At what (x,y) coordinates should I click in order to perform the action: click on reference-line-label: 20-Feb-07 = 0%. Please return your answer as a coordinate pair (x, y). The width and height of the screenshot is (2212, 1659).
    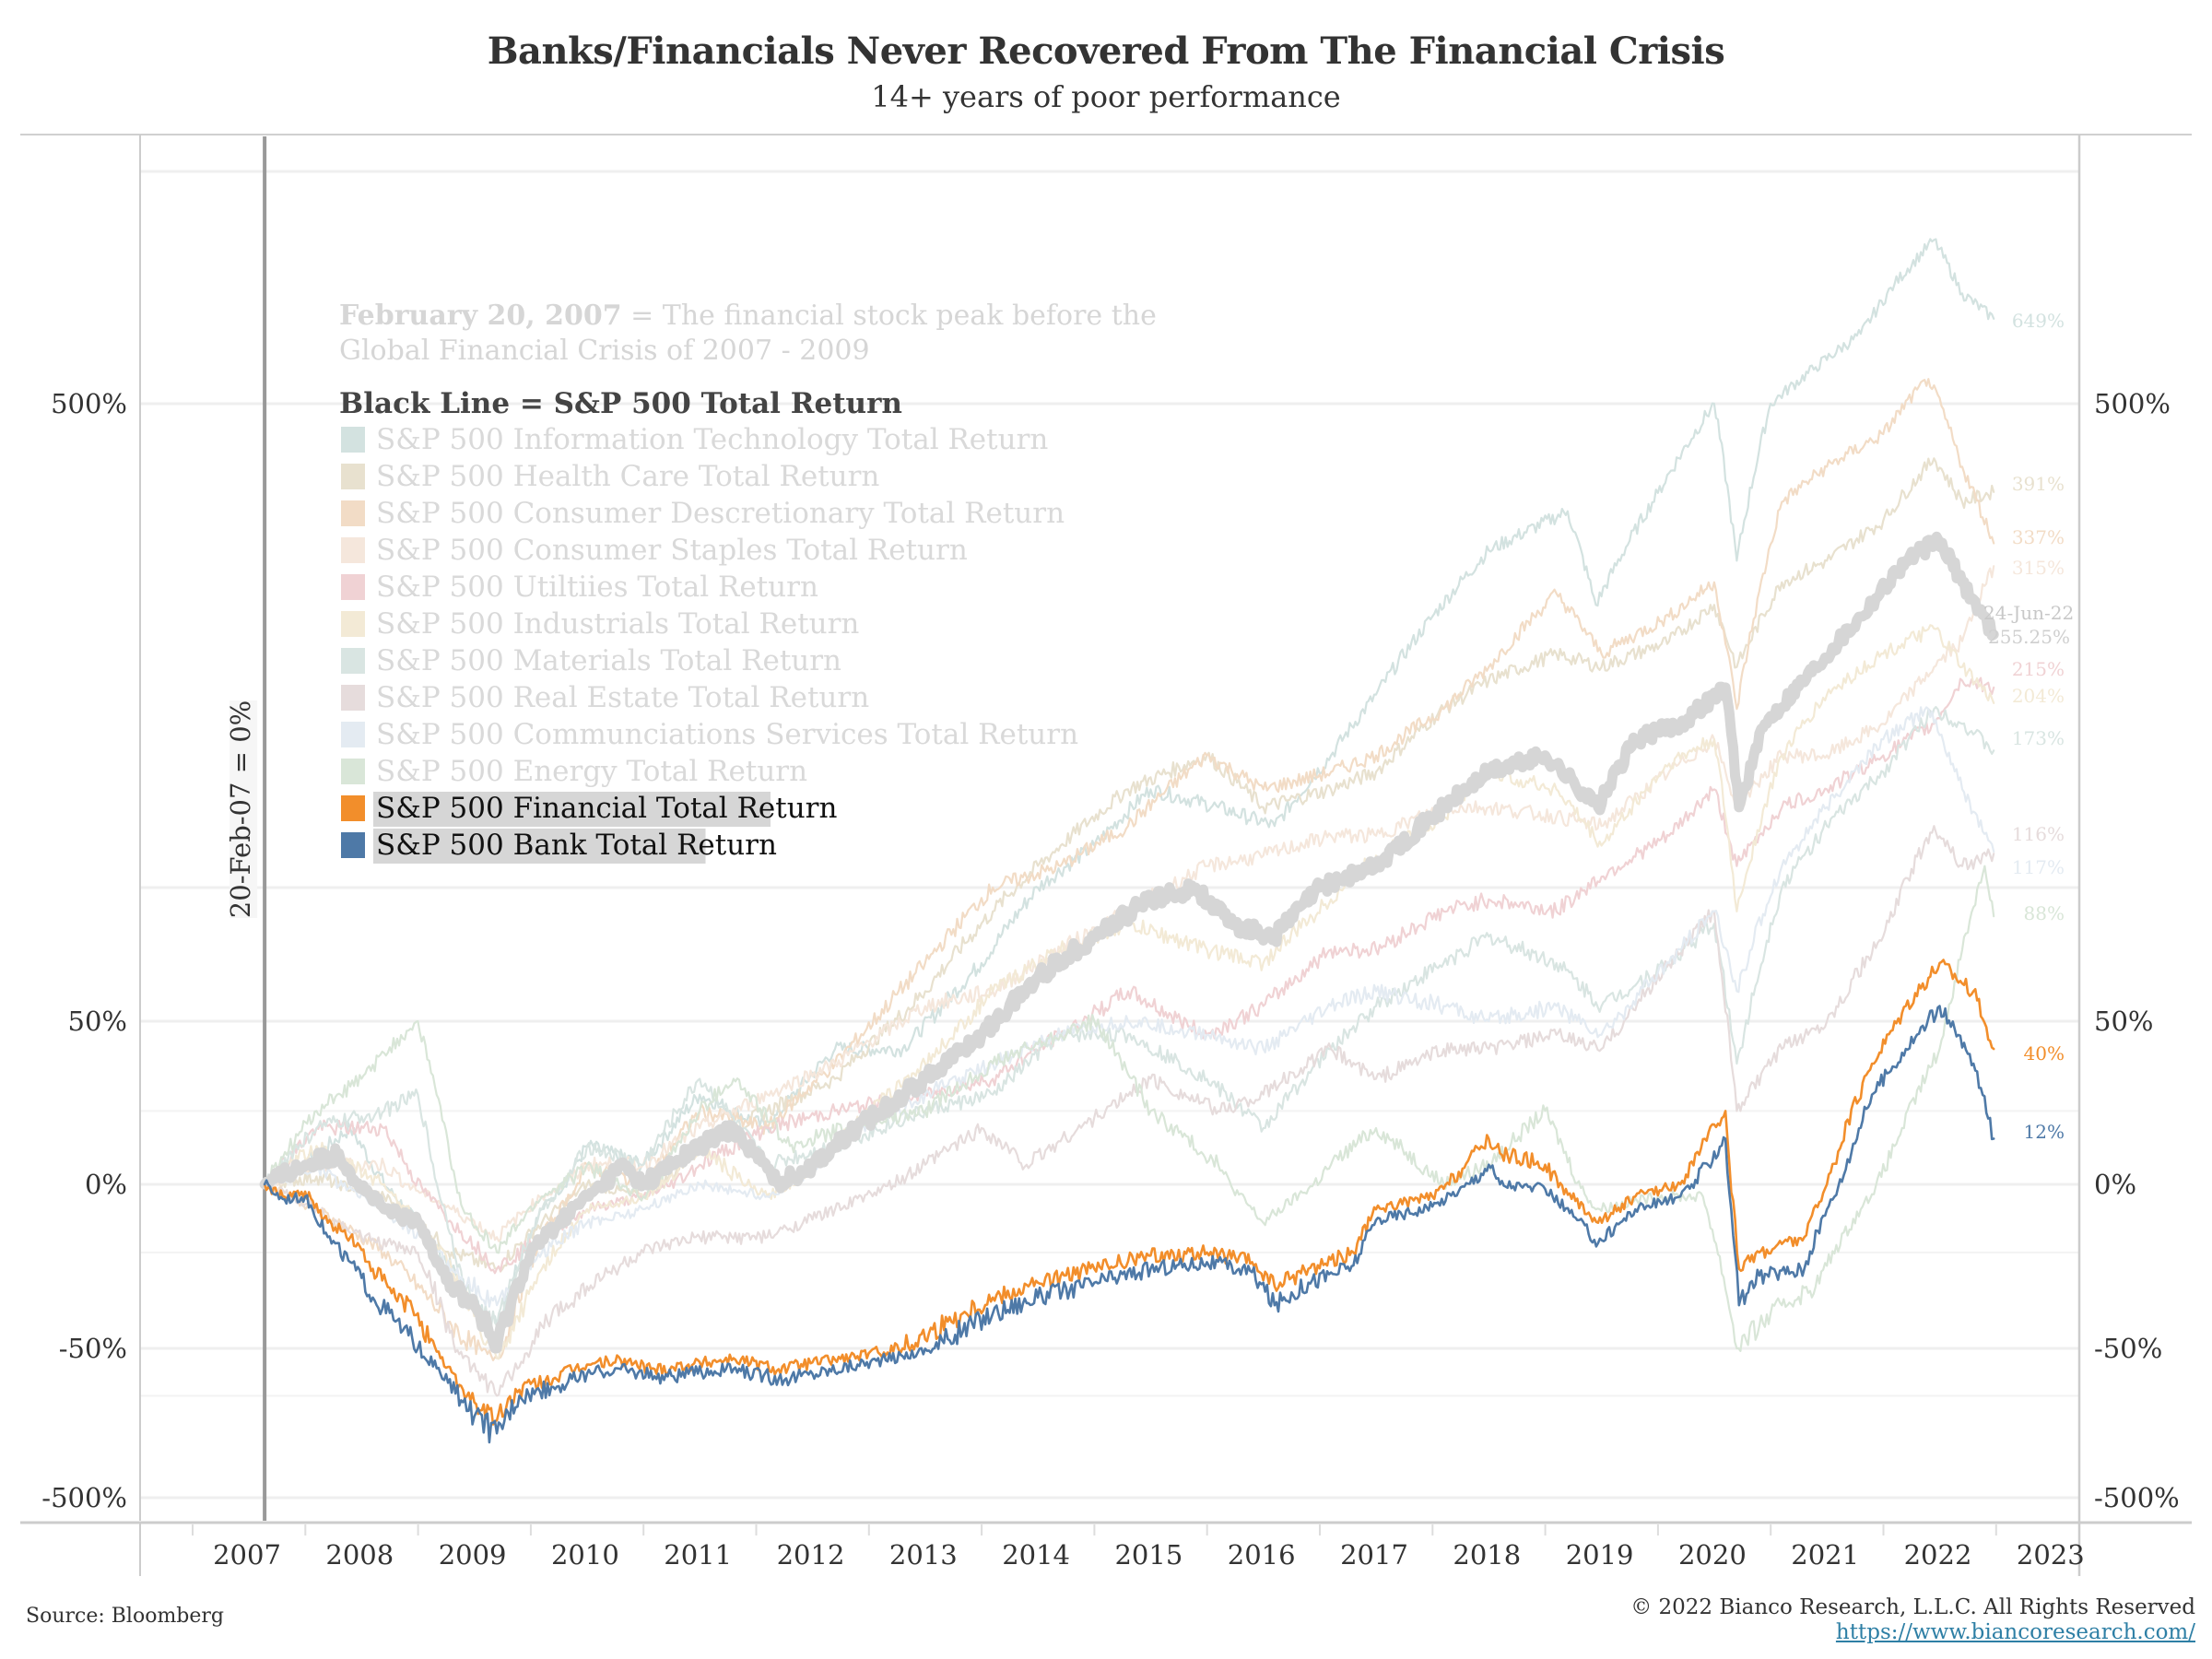
    Looking at the image, I should click on (241, 809).